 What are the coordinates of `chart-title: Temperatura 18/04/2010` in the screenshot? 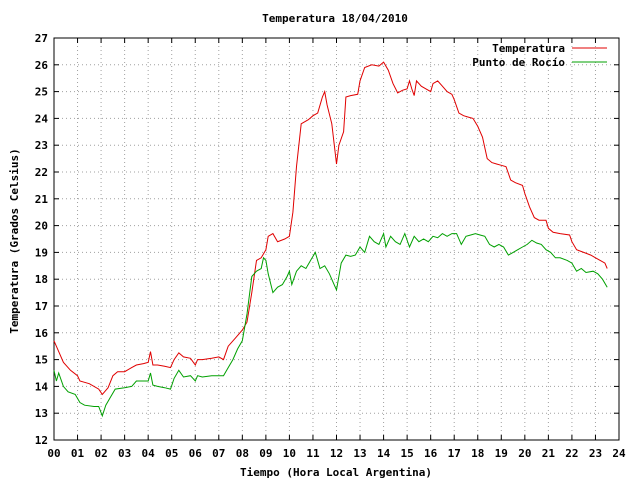 It's located at (335, 18).